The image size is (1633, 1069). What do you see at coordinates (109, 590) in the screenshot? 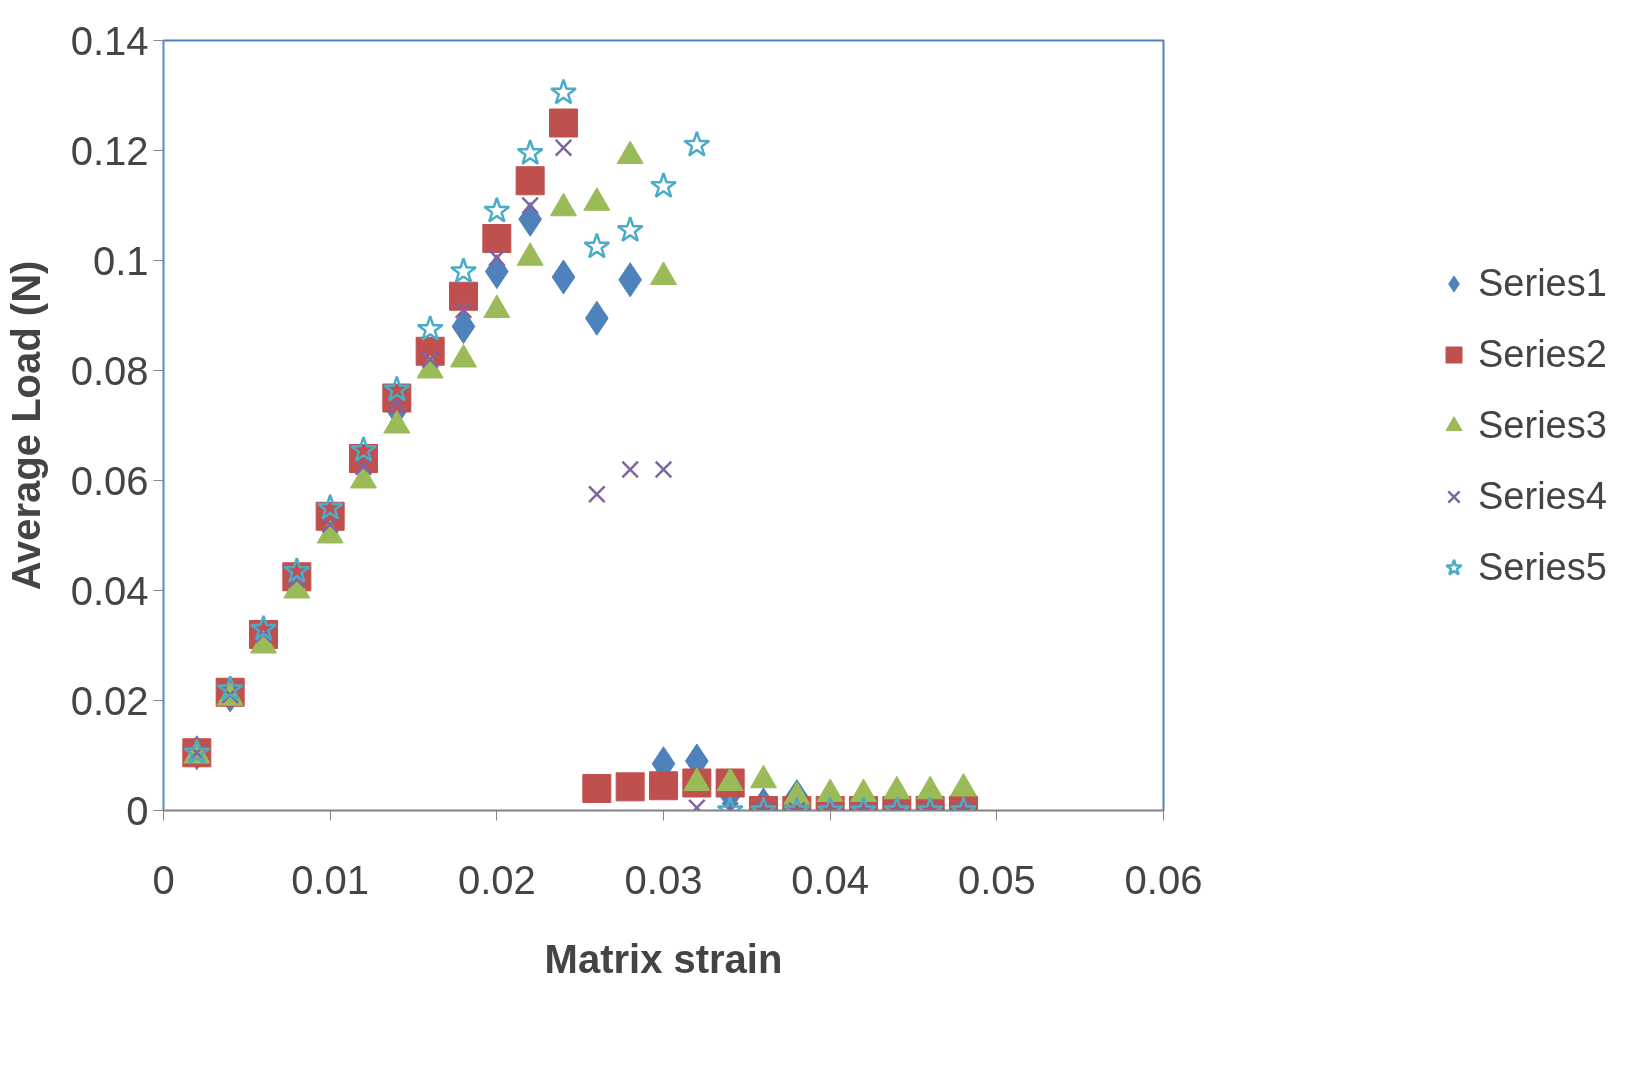
I see `y-tick-label: 0.04` at bounding box center [109, 590].